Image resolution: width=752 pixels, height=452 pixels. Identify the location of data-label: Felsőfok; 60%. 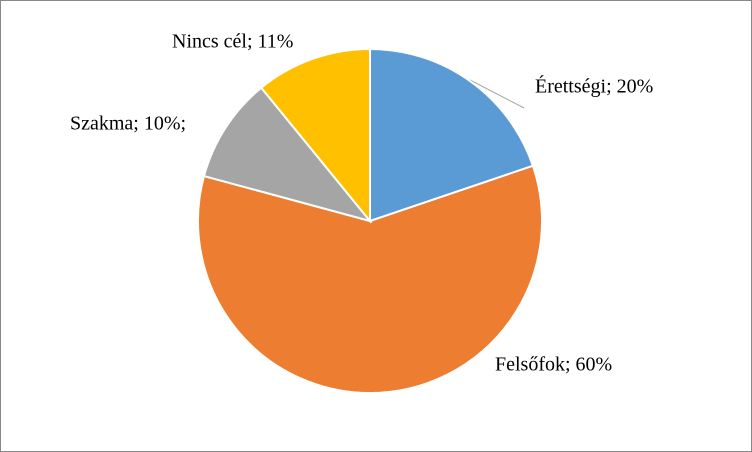
(553, 365).